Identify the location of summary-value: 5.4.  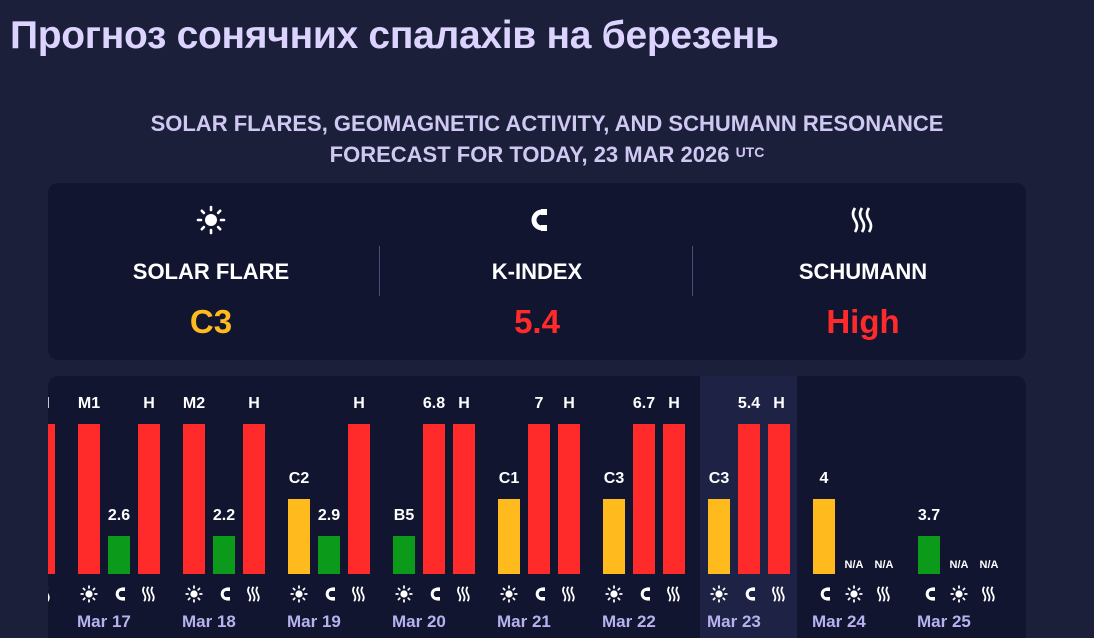
(537, 321).